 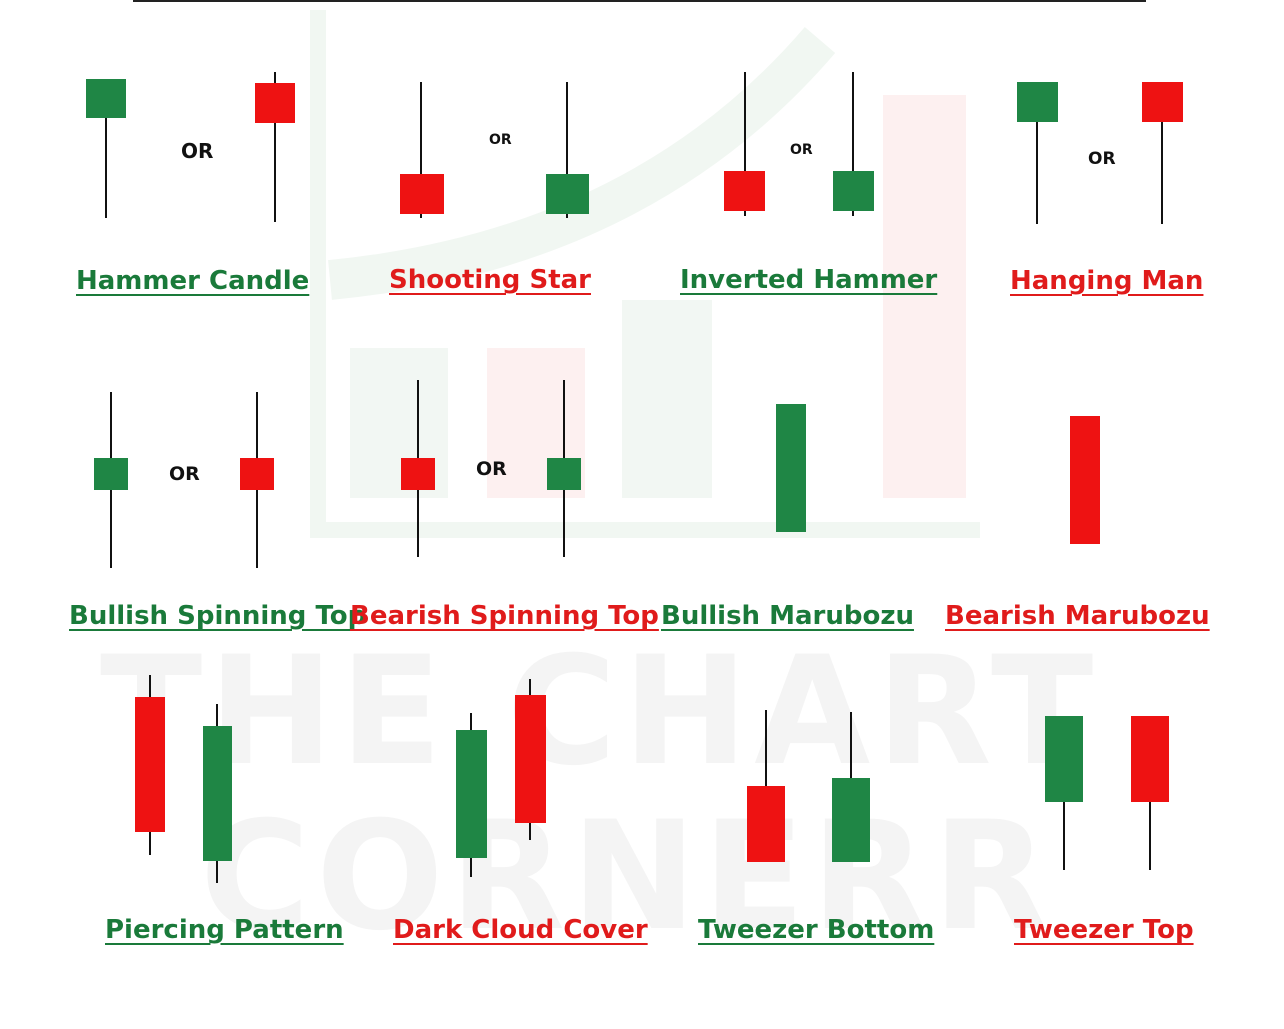 What do you see at coordinates (809, 280) in the screenshot?
I see `pattern-title-inverted-hammer: Inverted Hammer` at bounding box center [809, 280].